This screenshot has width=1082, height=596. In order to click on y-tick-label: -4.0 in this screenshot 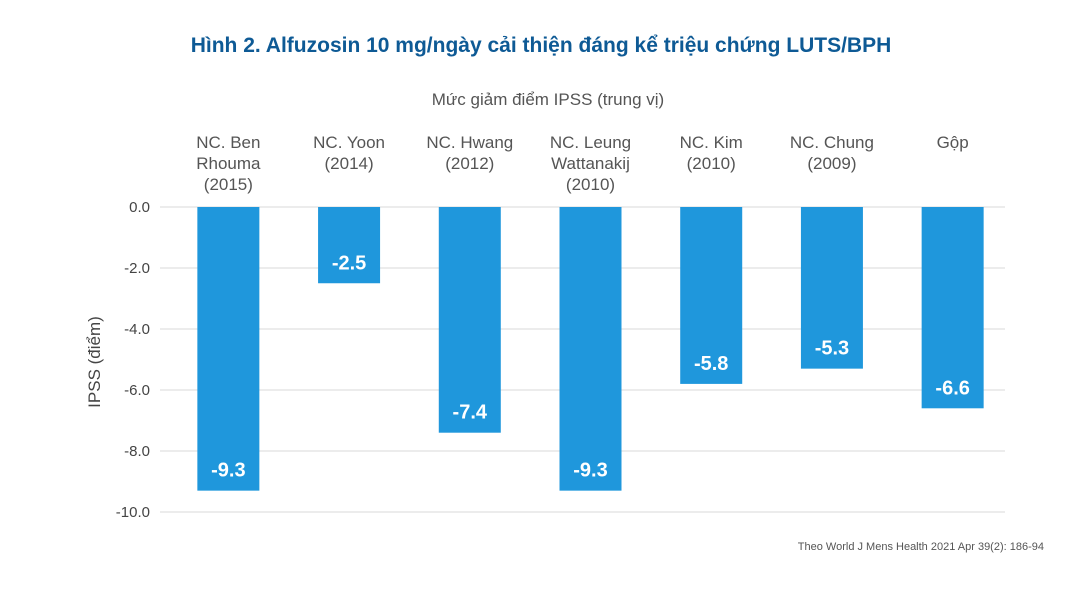, I will do `click(137, 329)`.